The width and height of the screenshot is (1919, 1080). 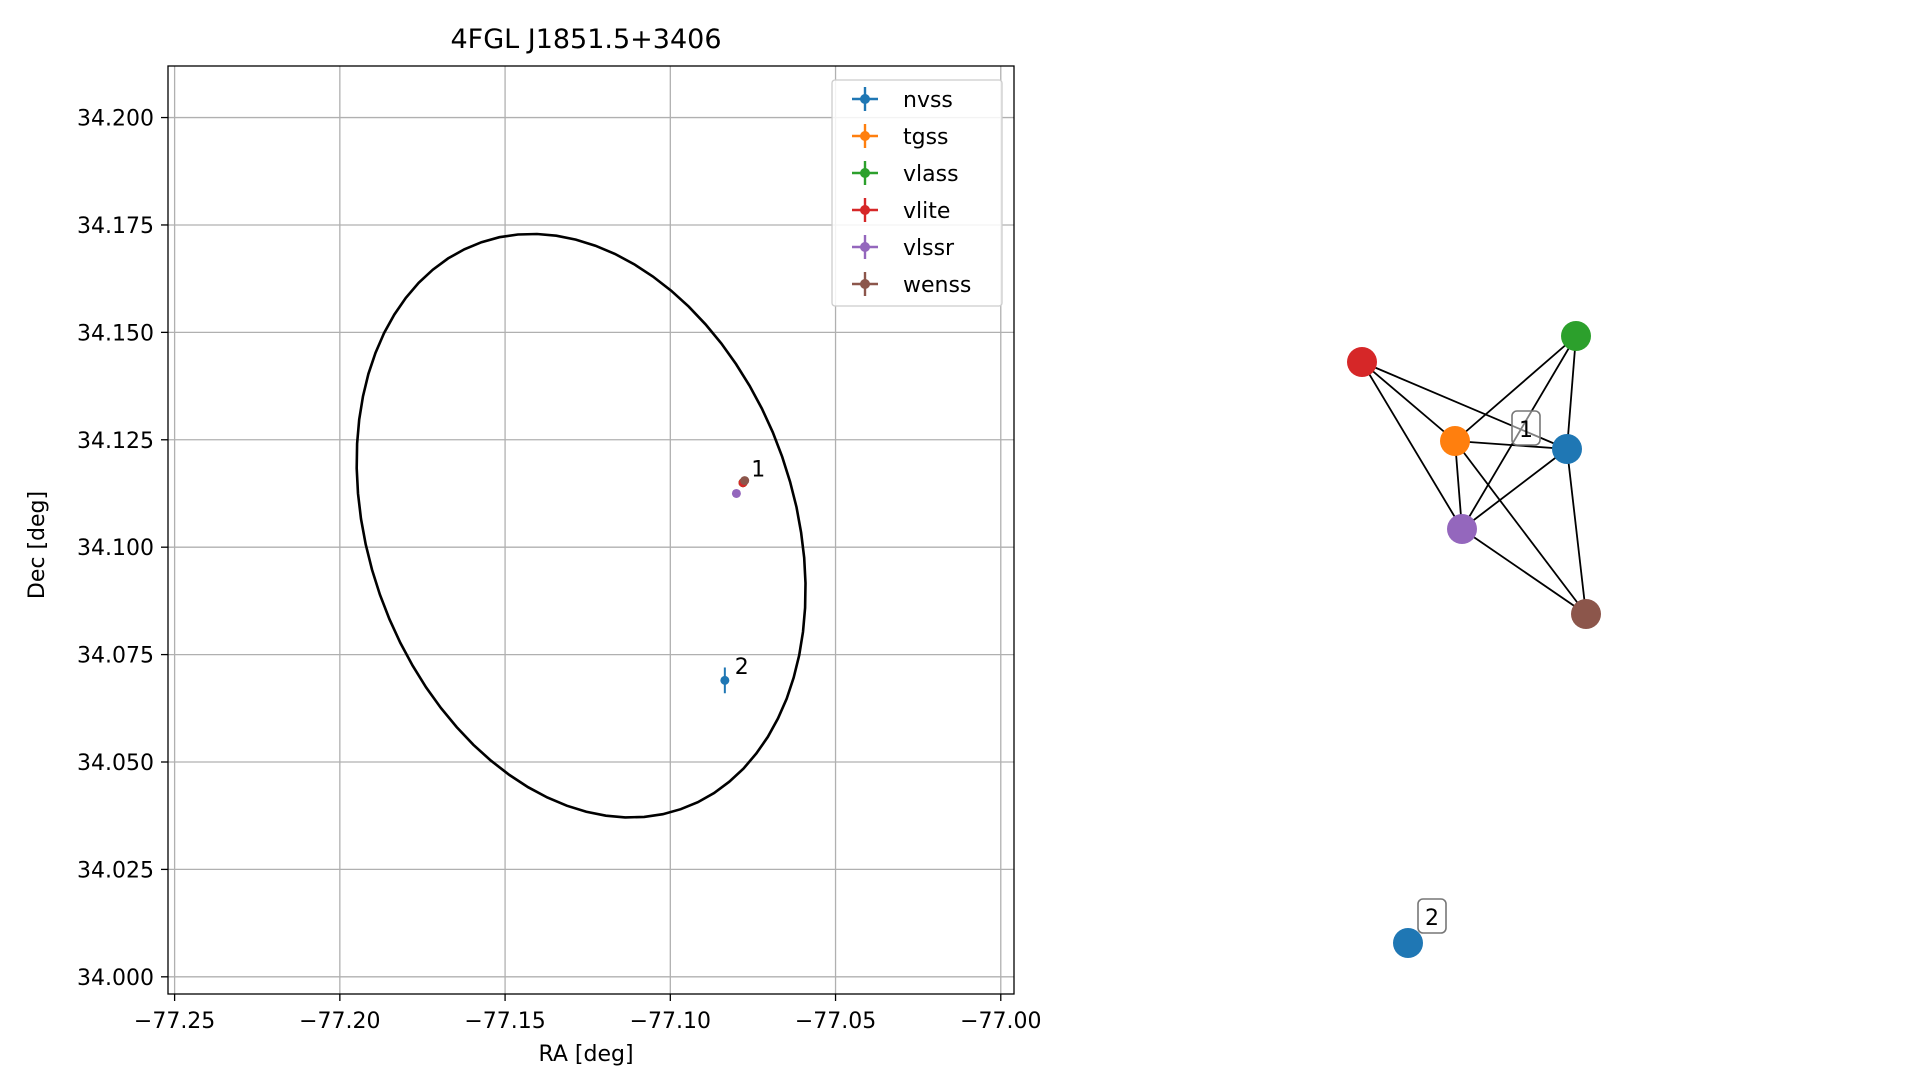 I want to click on x-axis-ticks: −77.25 −77.20 −77.15 −77.10 −77.05 −77.00, so click(x=587, y=1014).